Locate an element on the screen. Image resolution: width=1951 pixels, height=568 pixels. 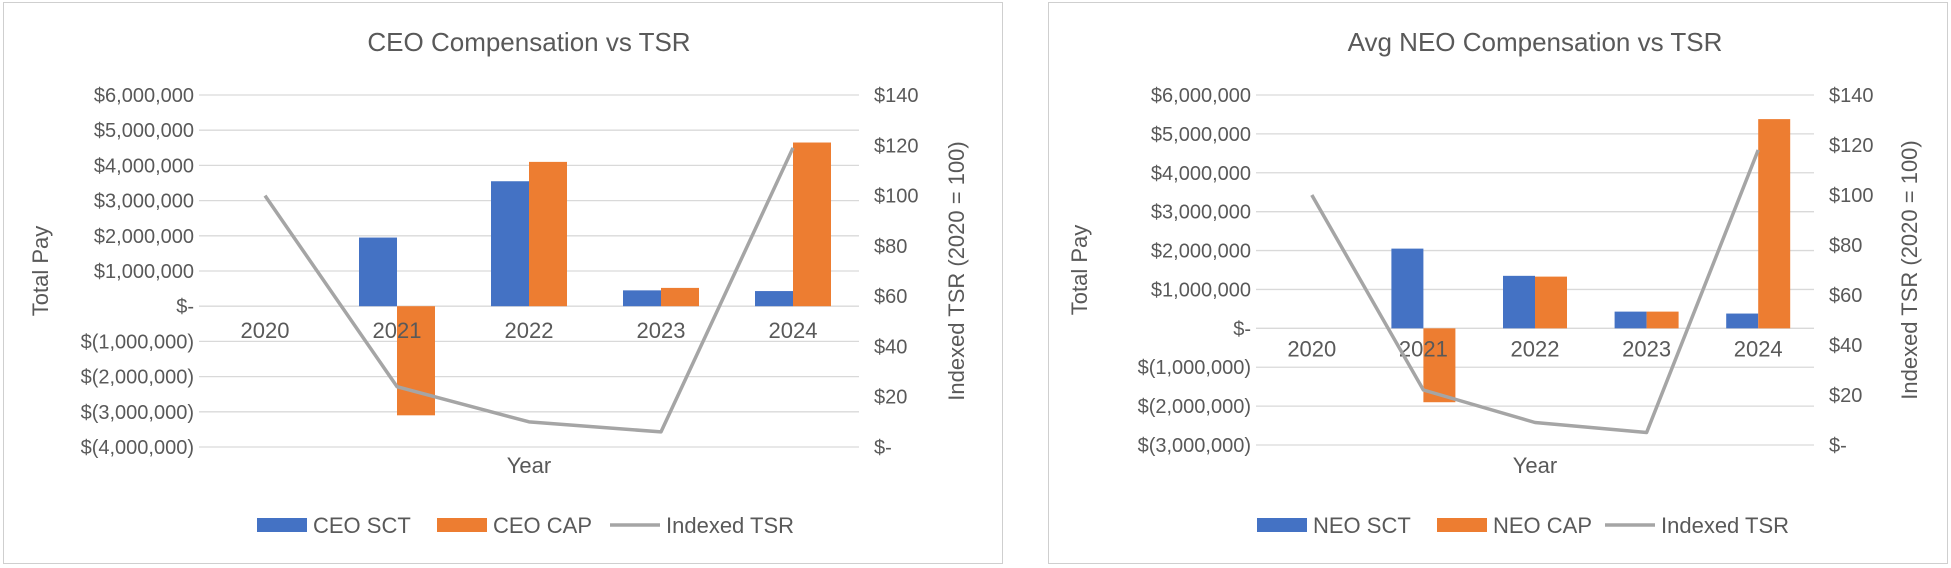
legend-item: NEO CAP is located at coordinates (1514, 525).